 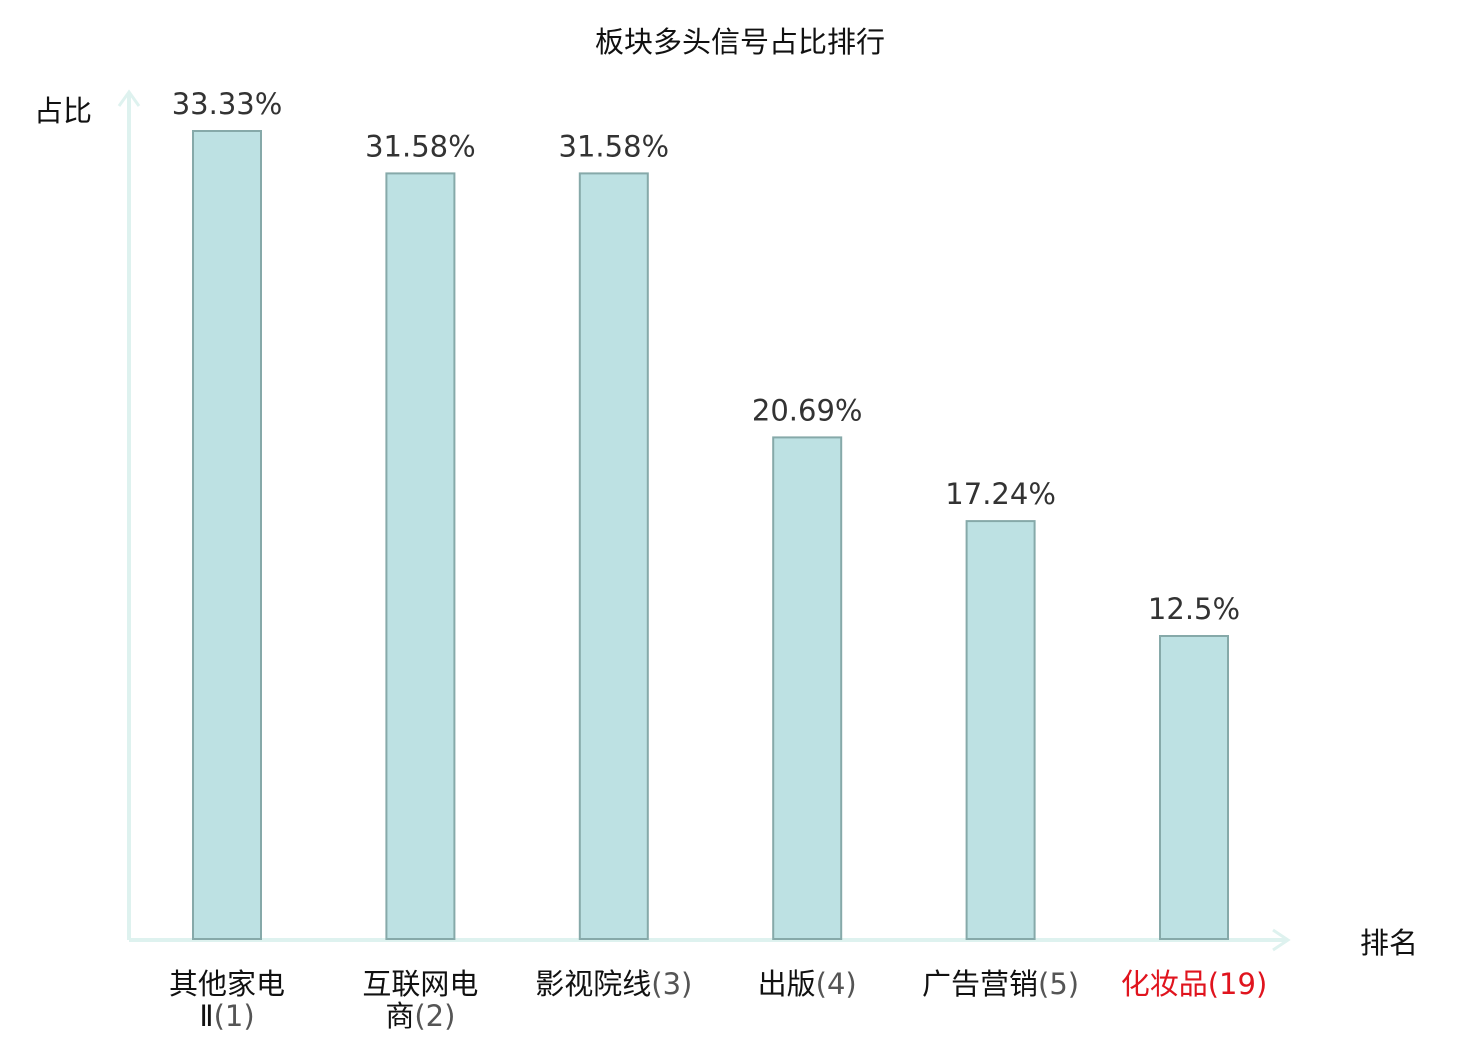 What do you see at coordinates (1000, 494) in the screenshot?
I see `value-label: 17.24%` at bounding box center [1000, 494].